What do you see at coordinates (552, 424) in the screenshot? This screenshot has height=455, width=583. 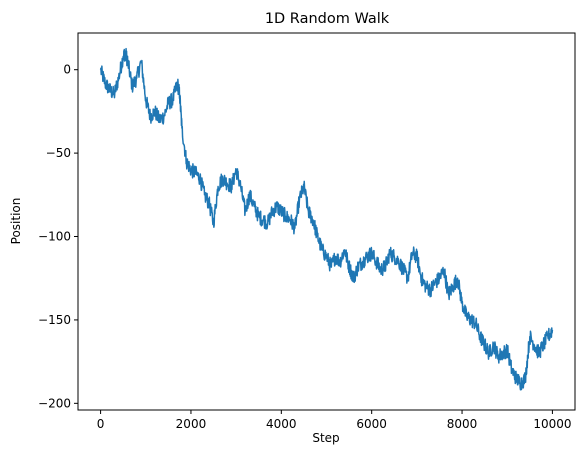 I see `x-tick-label: 10000` at bounding box center [552, 424].